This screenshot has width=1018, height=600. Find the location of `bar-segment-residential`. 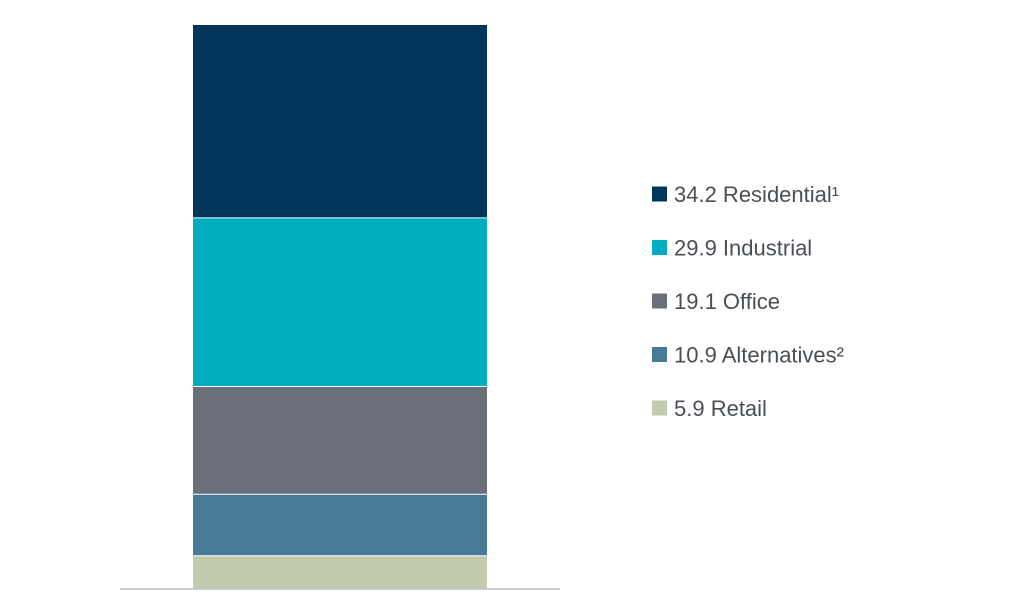

bar-segment-residential is located at coordinates (340, 121).